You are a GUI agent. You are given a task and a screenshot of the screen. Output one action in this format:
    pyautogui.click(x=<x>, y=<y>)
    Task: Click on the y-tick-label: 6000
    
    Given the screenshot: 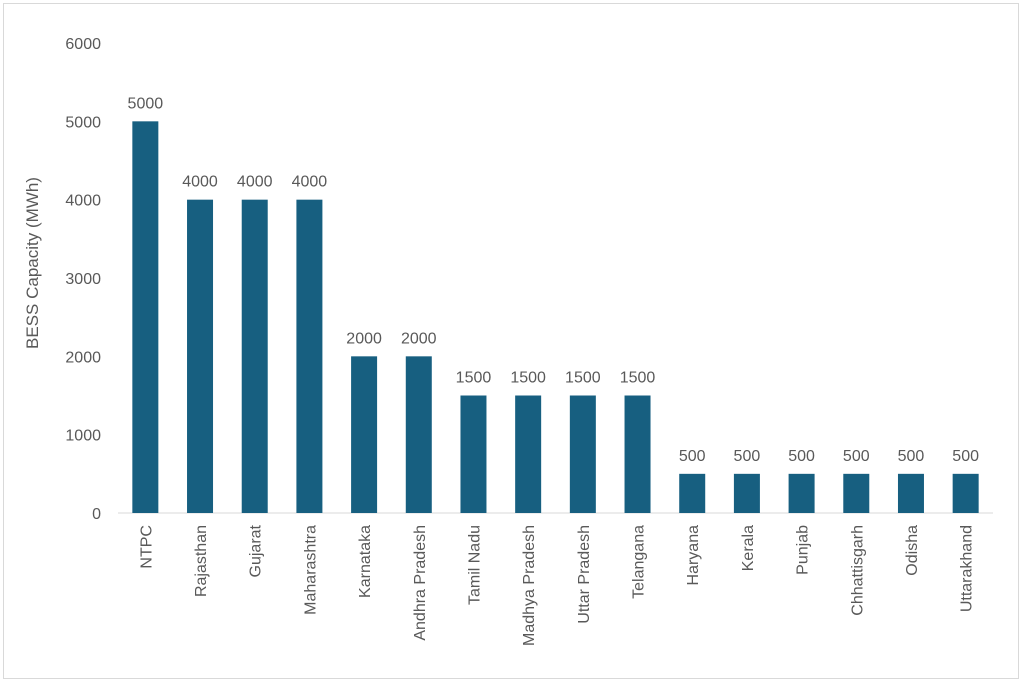 What is the action you would take?
    pyautogui.click(x=83, y=44)
    